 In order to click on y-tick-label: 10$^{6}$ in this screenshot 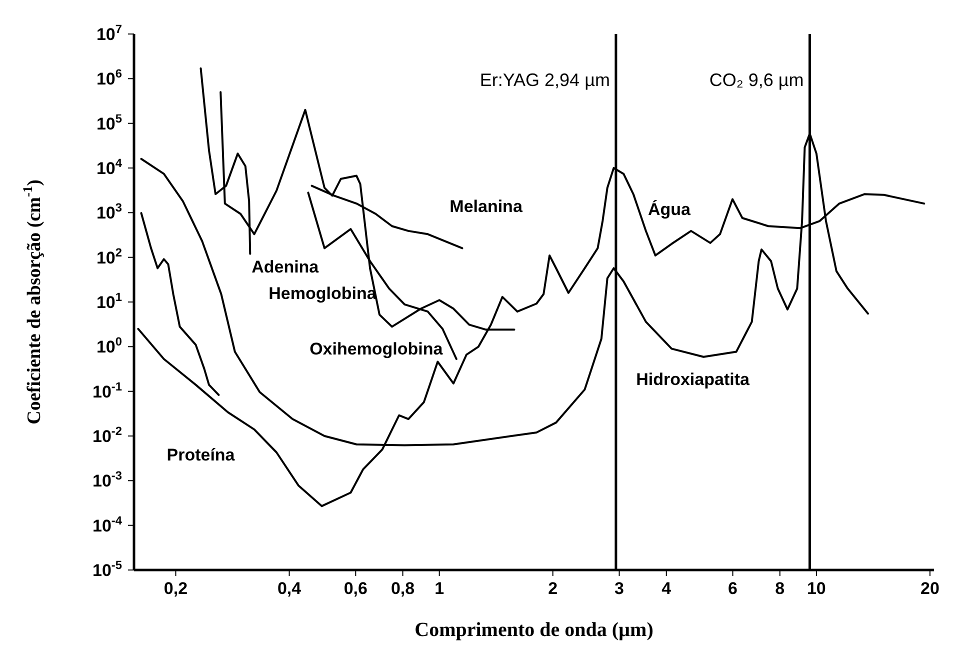, I will do `click(109, 77)`.